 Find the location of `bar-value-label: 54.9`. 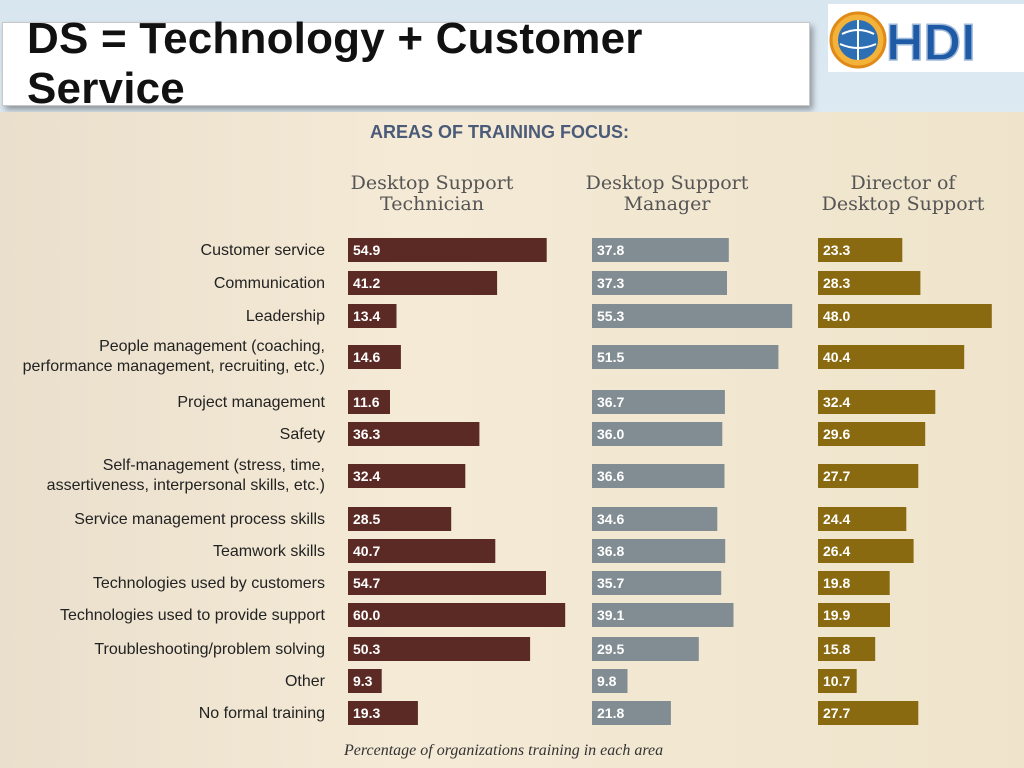

bar-value-label: 54.9 is located at coordinates (366, 250).